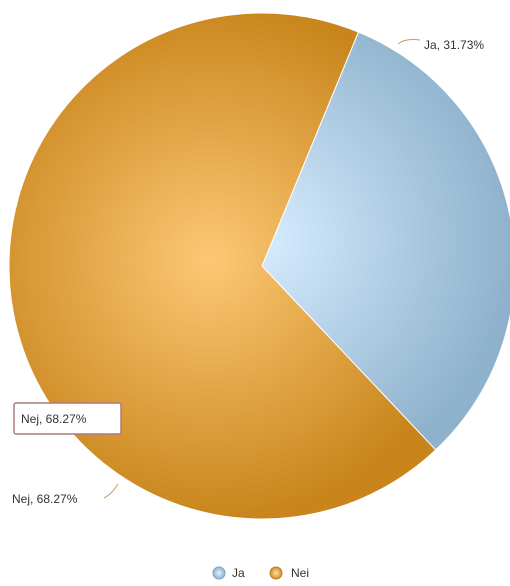 The height and width of the screenshot is (586, 510). Describe the element at coordinates (276, 573) in the screenshot. I see `legend-marker-nei` at that location.